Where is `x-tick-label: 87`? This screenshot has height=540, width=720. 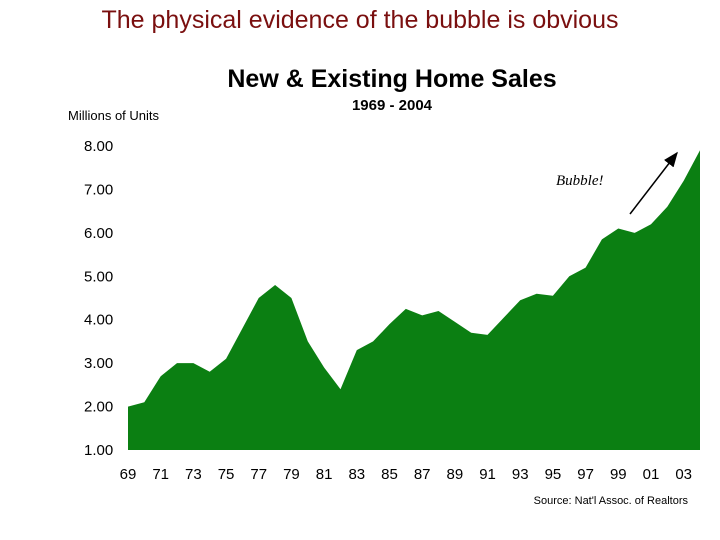
x-tick-label: 87 is located at coordinates (422, 474).